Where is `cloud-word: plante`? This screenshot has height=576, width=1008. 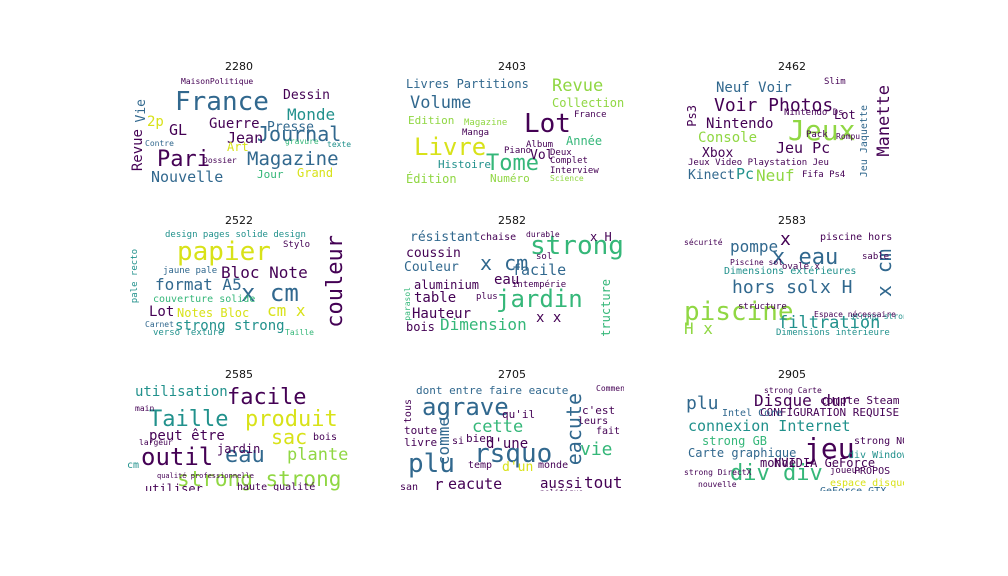 cloud-word: plante is located at coordinates (318, 455).